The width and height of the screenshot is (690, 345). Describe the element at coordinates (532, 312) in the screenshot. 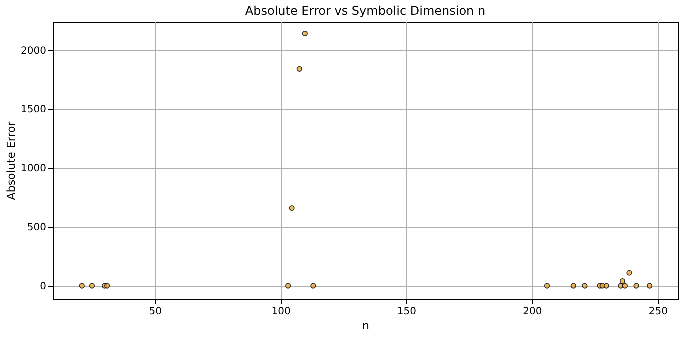

I see `x-tick-label: 200` at that location.